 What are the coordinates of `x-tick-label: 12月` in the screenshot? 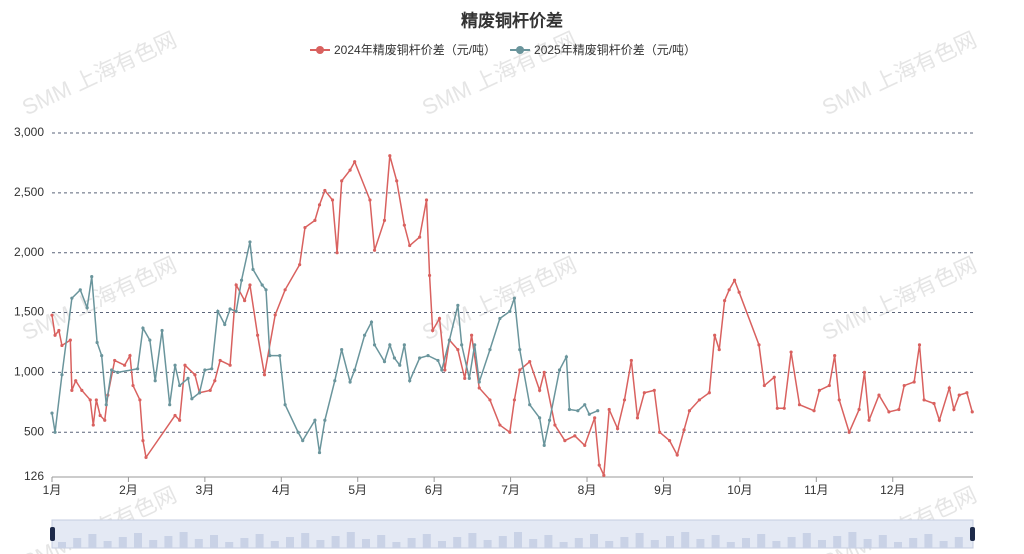 It's located at (892, 490).